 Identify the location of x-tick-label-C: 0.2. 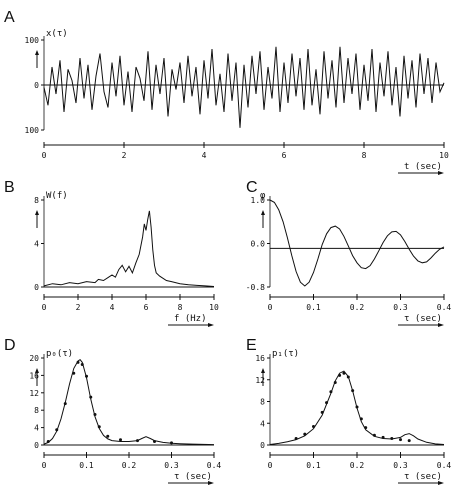
(357, 307).